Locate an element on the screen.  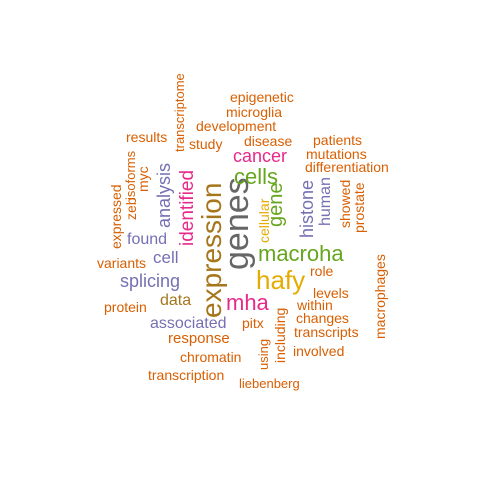
word-identified: identified is located at coordinates (187, 207).